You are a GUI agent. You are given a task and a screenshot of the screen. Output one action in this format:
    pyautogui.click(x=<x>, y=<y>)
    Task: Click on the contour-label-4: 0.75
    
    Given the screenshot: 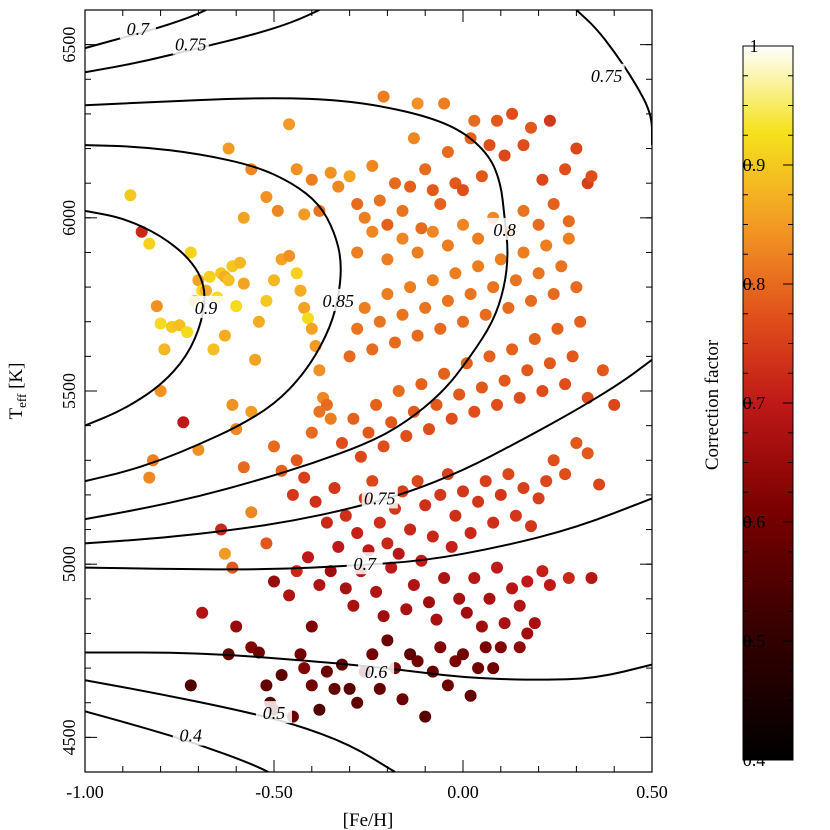 What is the action you would take?
    pyautogui.click(x=380, y=498)
    